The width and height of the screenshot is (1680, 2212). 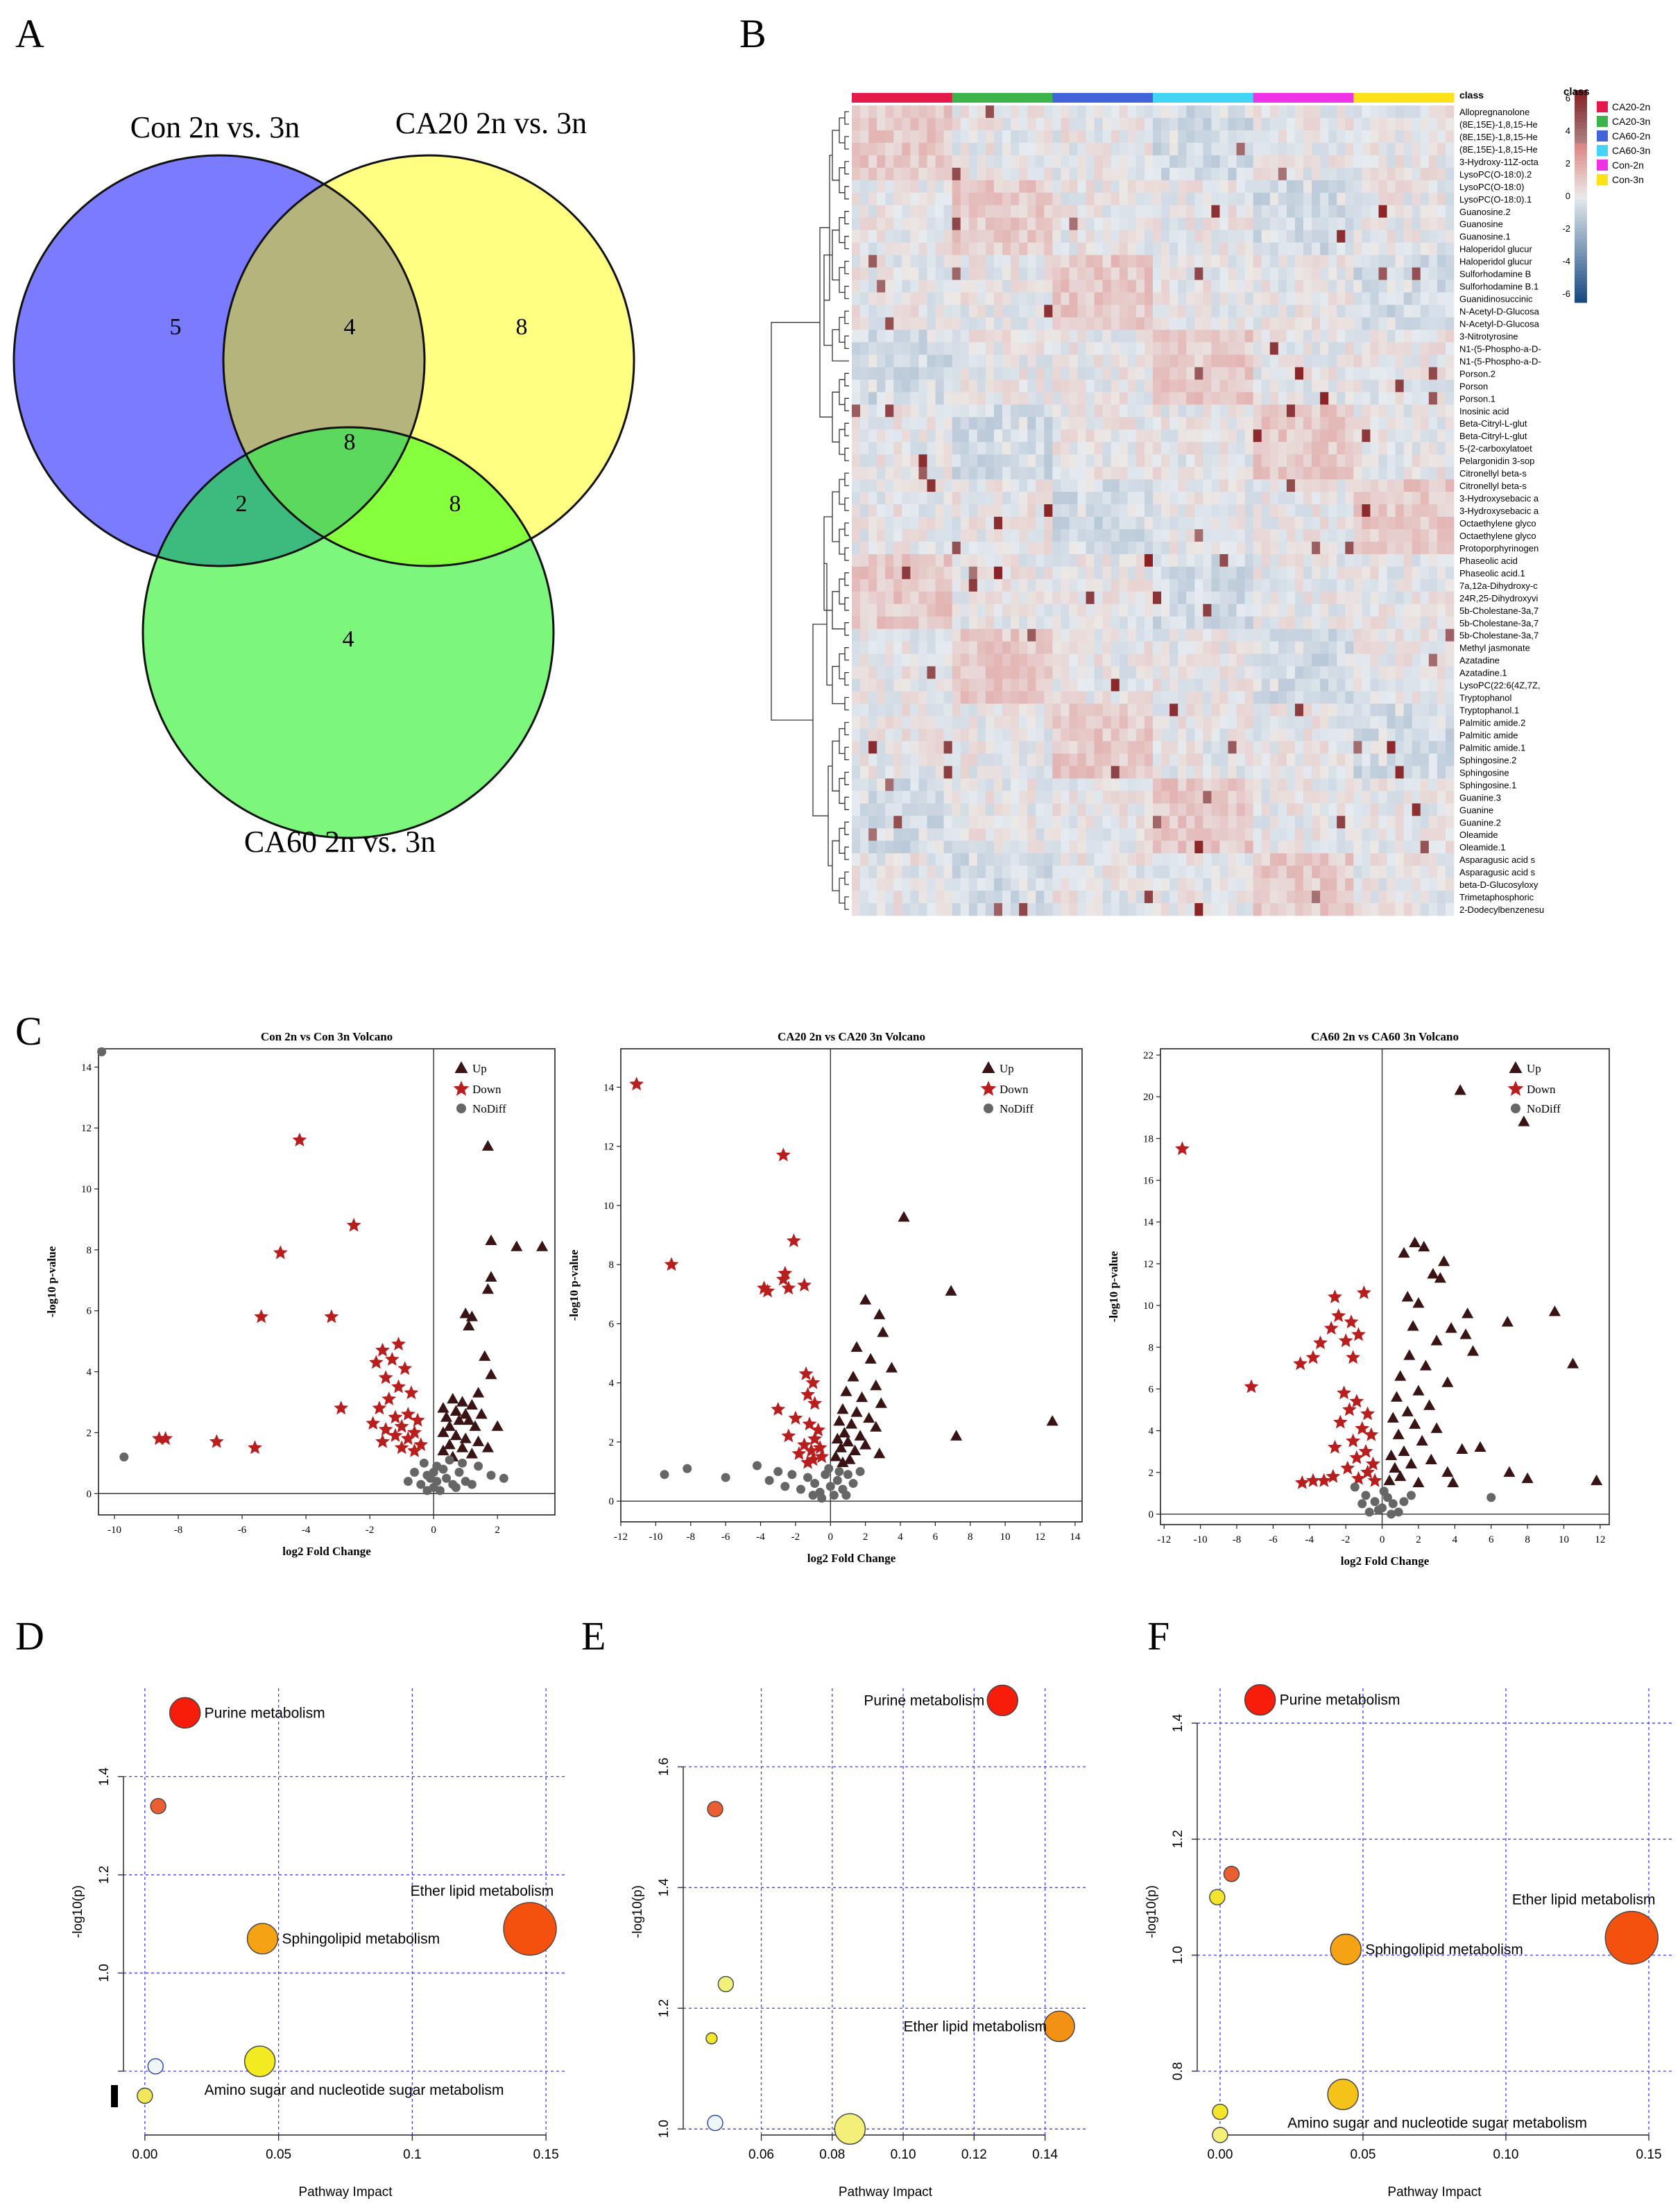 What do you see at coordinates (327, 1036) in the screenshot?
I see `volcano-title: Con 2n vs Con 3n Volcano` at bounding box center [327, 1036].